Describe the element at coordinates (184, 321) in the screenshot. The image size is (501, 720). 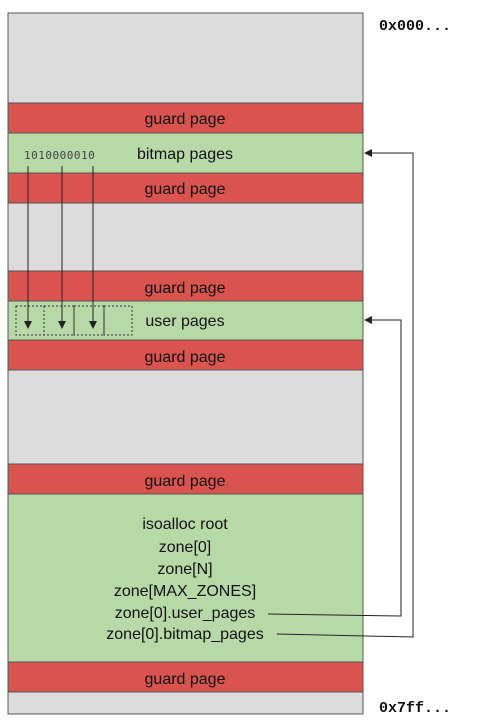
I see `user-pages-label: user pages` at that location.